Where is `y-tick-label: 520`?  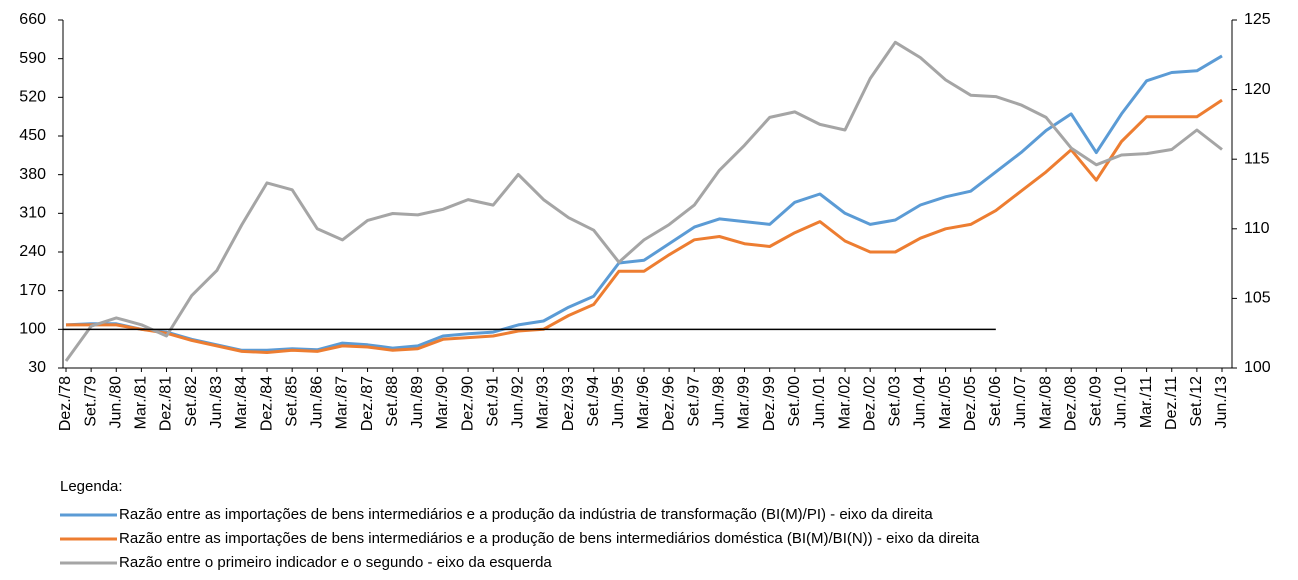
y-tick-label: 520 is located at coordinates (32, 97).